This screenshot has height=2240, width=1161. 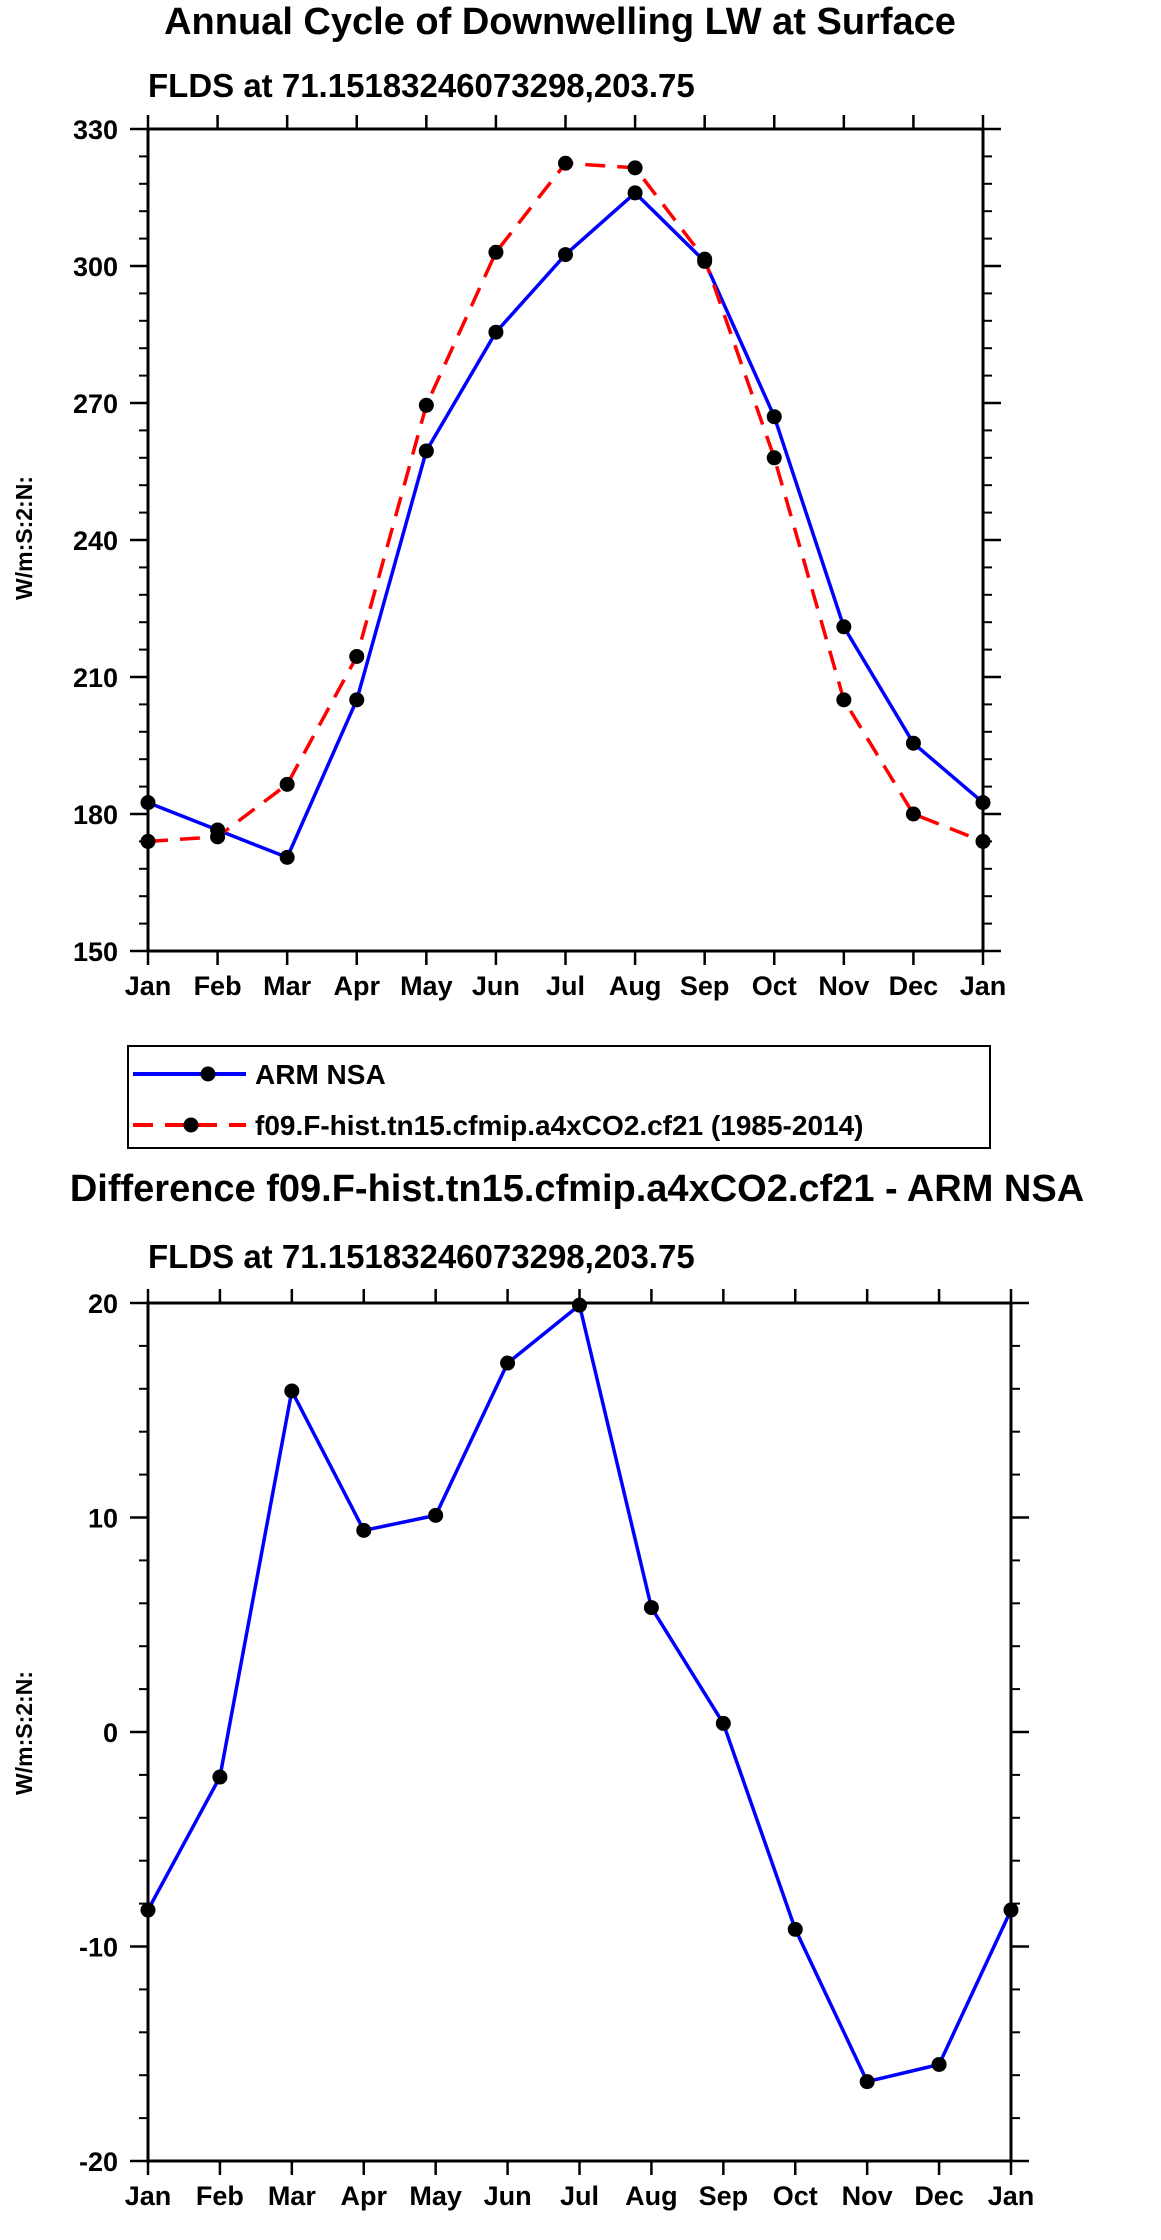 I want to click on y-tick-label: 300, so click(x=95, y=267).